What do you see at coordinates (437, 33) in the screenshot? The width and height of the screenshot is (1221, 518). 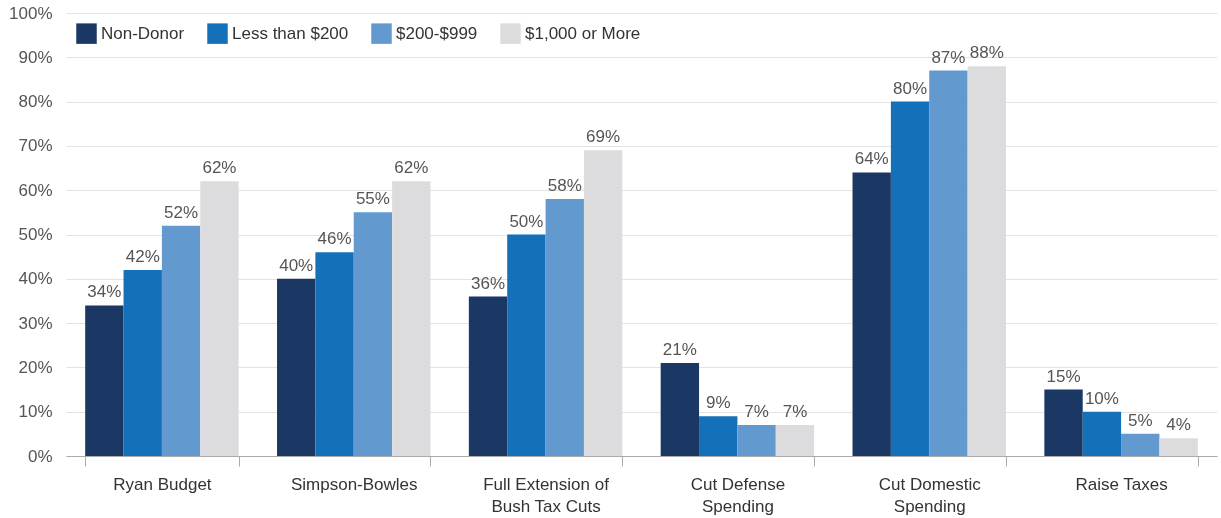 I see `legend-label: $200-$999` at bounding box center [437, 33].